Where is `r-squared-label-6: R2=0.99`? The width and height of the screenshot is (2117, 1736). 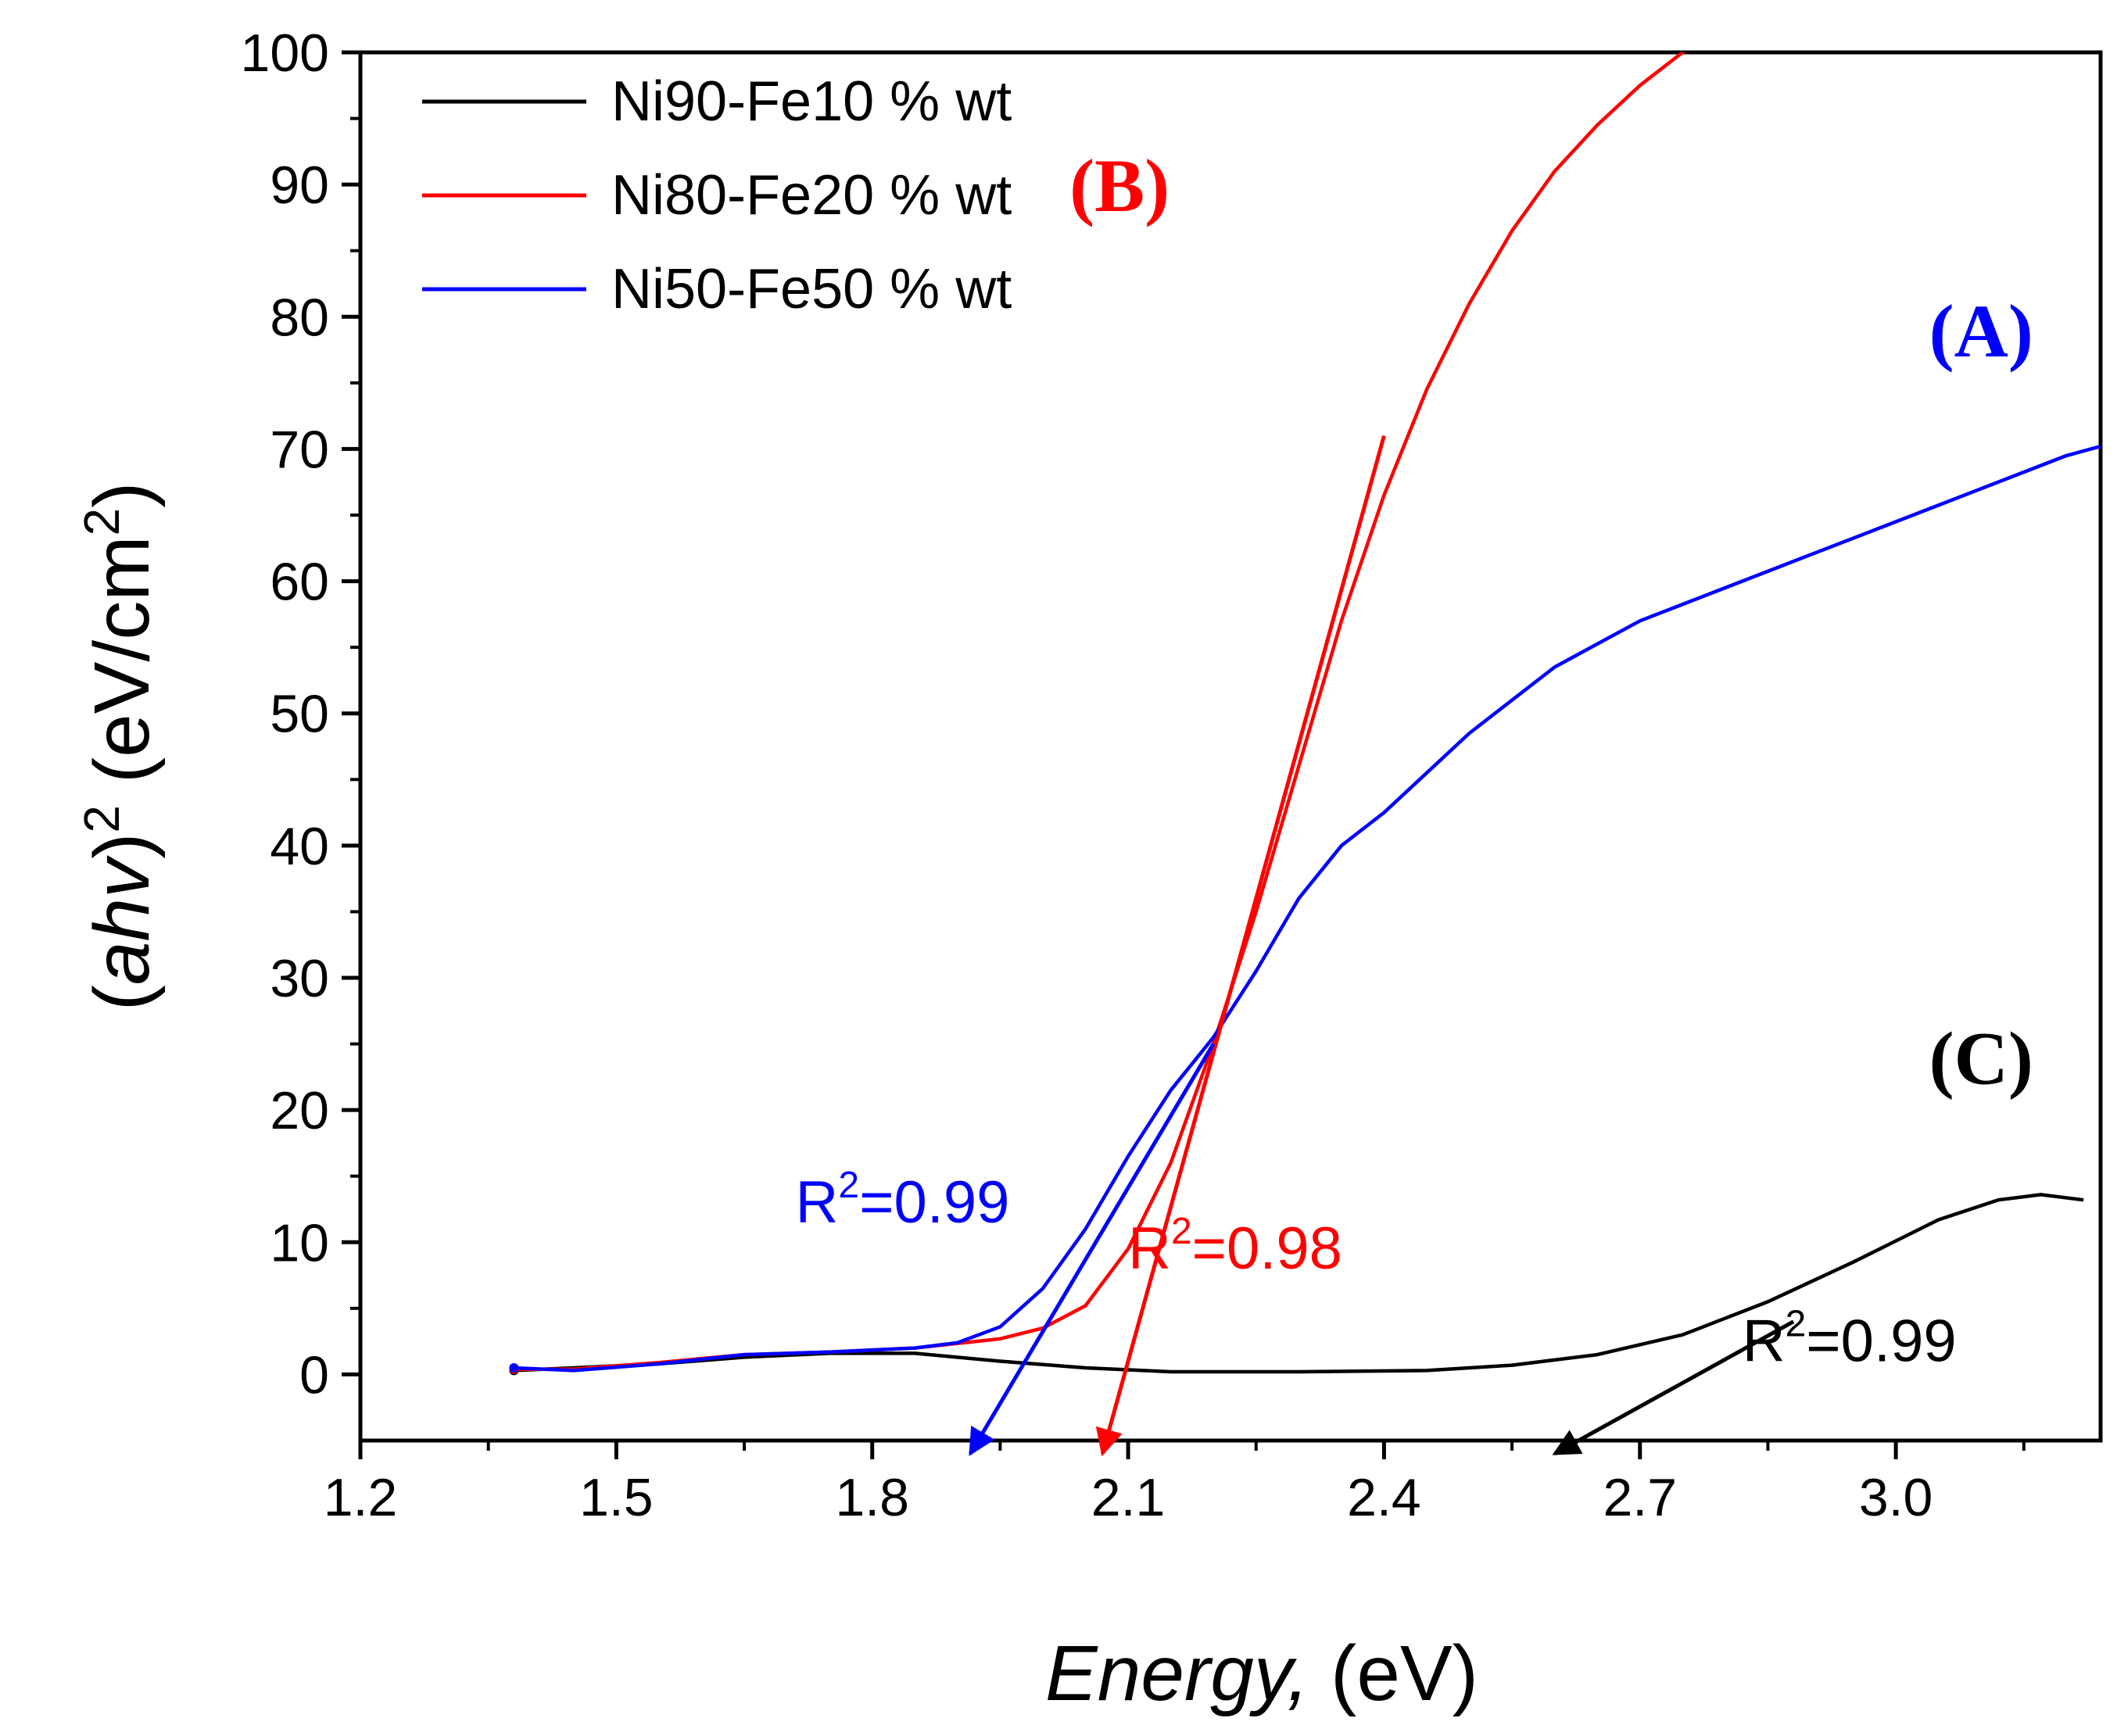 r-squared-label-6: R2=0.99 is located at coordinates (1850, 1340).